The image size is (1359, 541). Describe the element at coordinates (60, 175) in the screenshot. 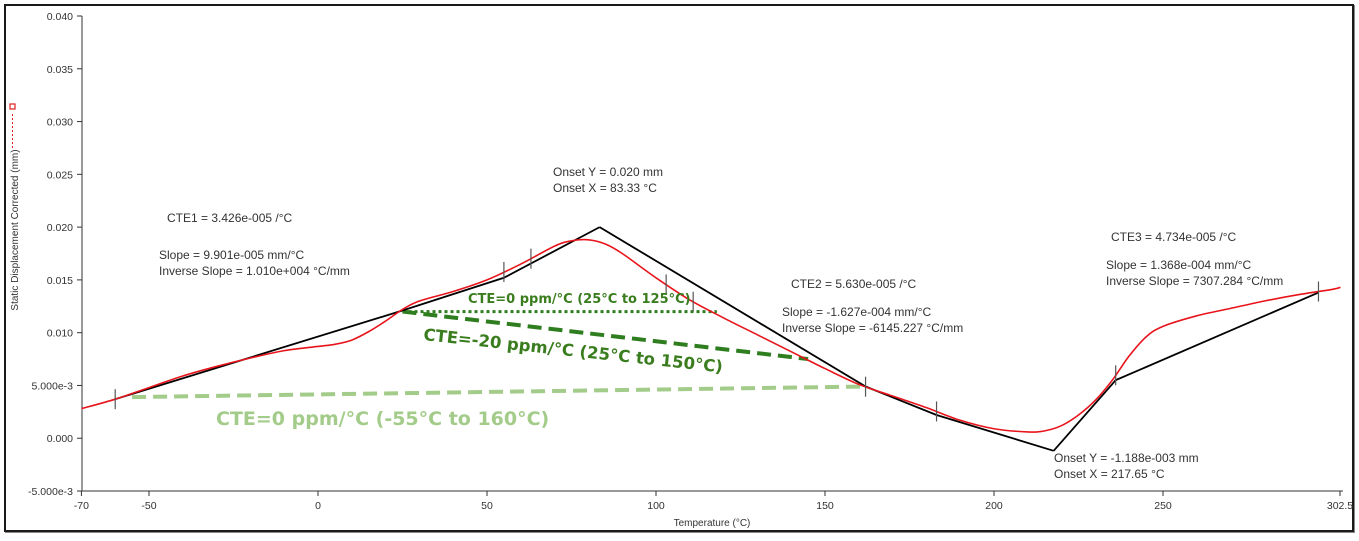

I see `y-tick-label: 0.025` at that location.